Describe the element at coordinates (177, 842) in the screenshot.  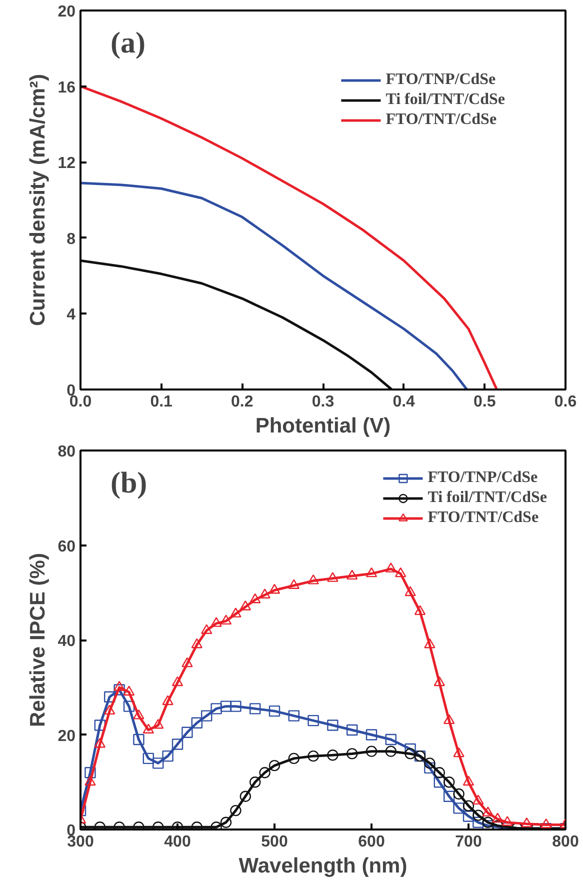
I see `x-tick-label: 400` at that location.